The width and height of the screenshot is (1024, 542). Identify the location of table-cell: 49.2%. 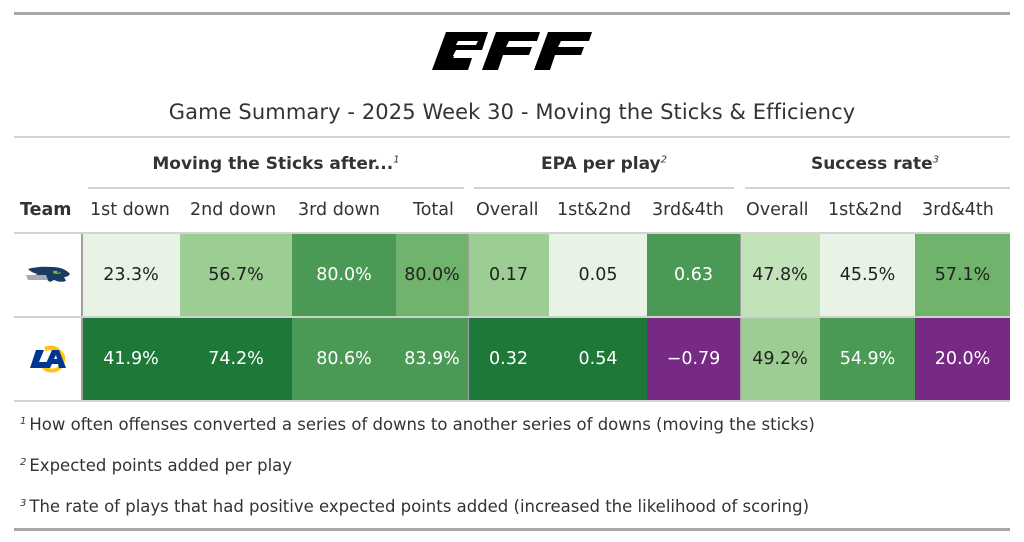
(780, 359).